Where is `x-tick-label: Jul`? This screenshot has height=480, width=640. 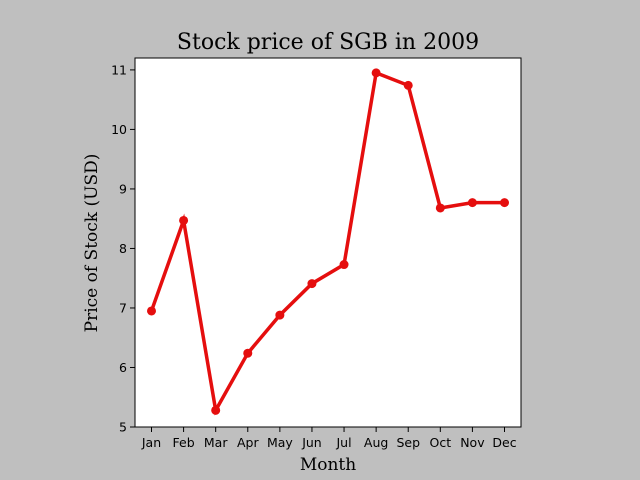
x-tick-label: Jul is located at coordinates (343, 442).